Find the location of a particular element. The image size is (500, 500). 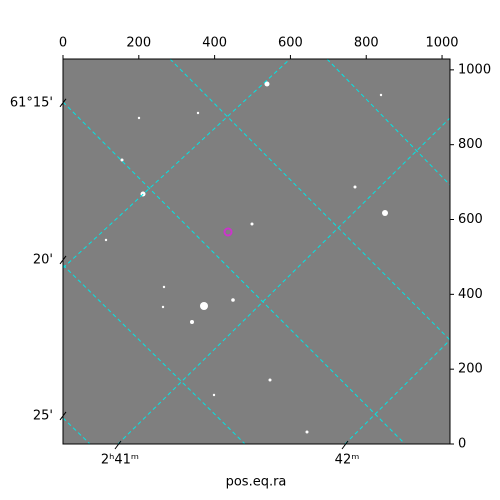

x-axis-label: pos.eq.ra is located at coordinates (256, 482).